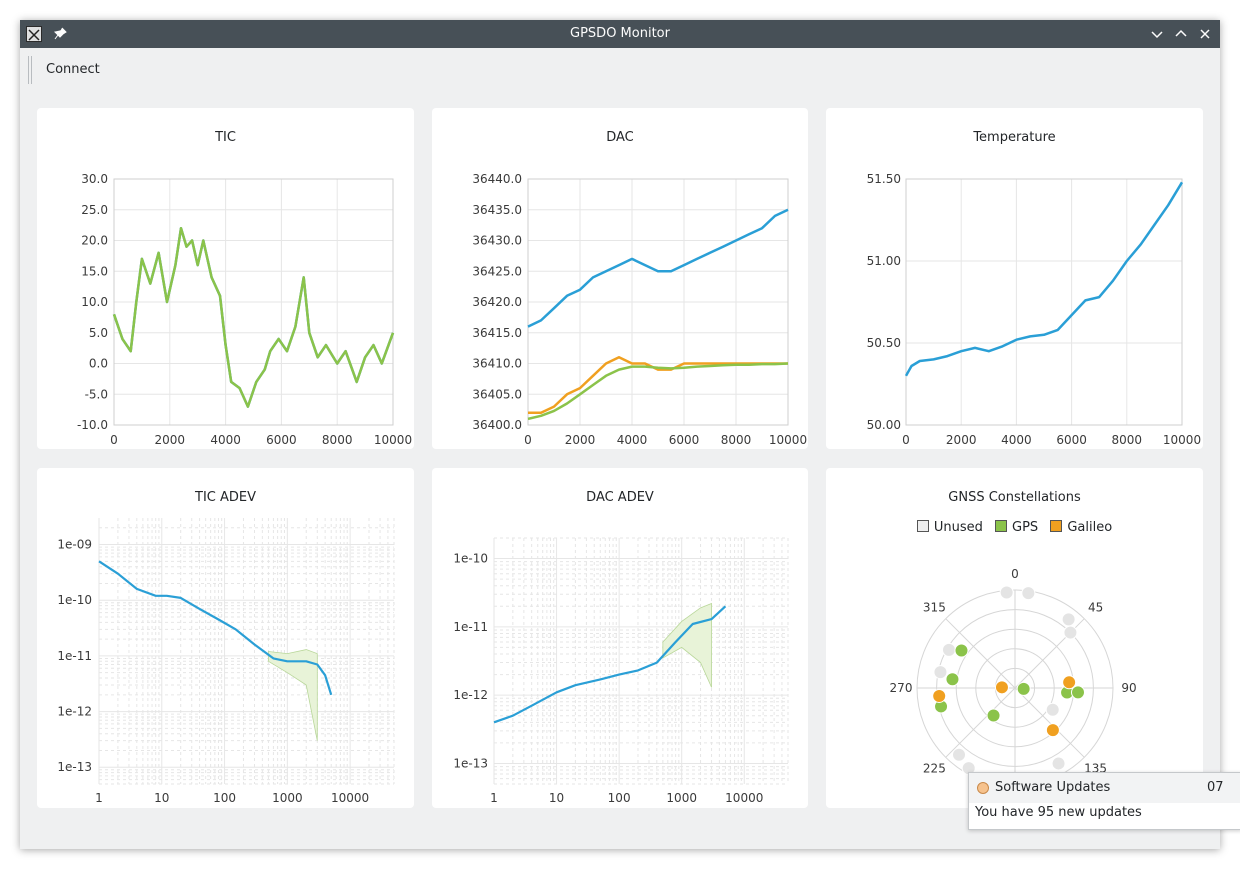 The height and width of the screenshot is (869, 1240). I want to click on toolbar: Connect, so click(620, 71).